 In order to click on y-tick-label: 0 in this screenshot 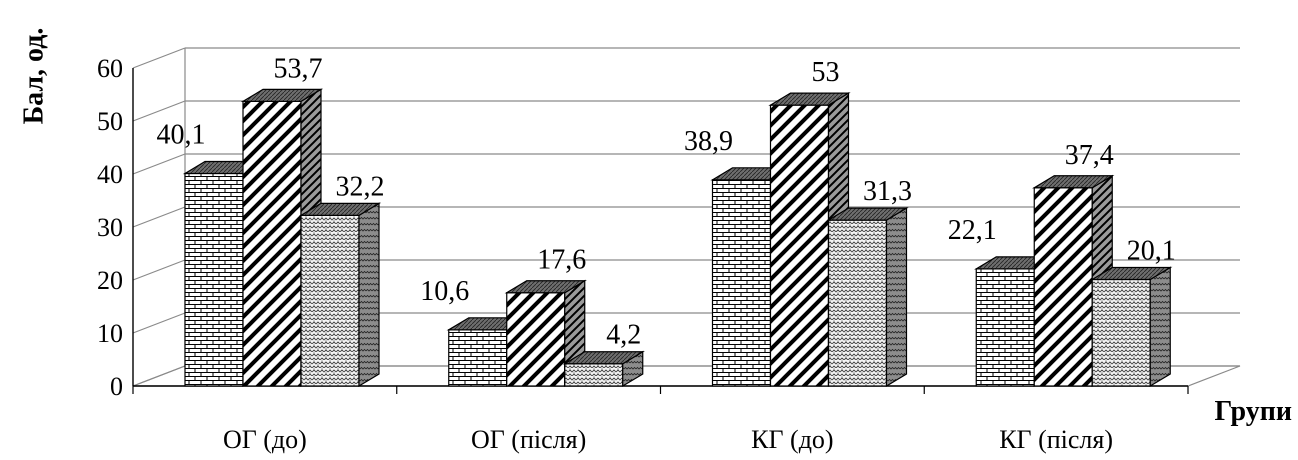, I will do `click(116, 386)`.